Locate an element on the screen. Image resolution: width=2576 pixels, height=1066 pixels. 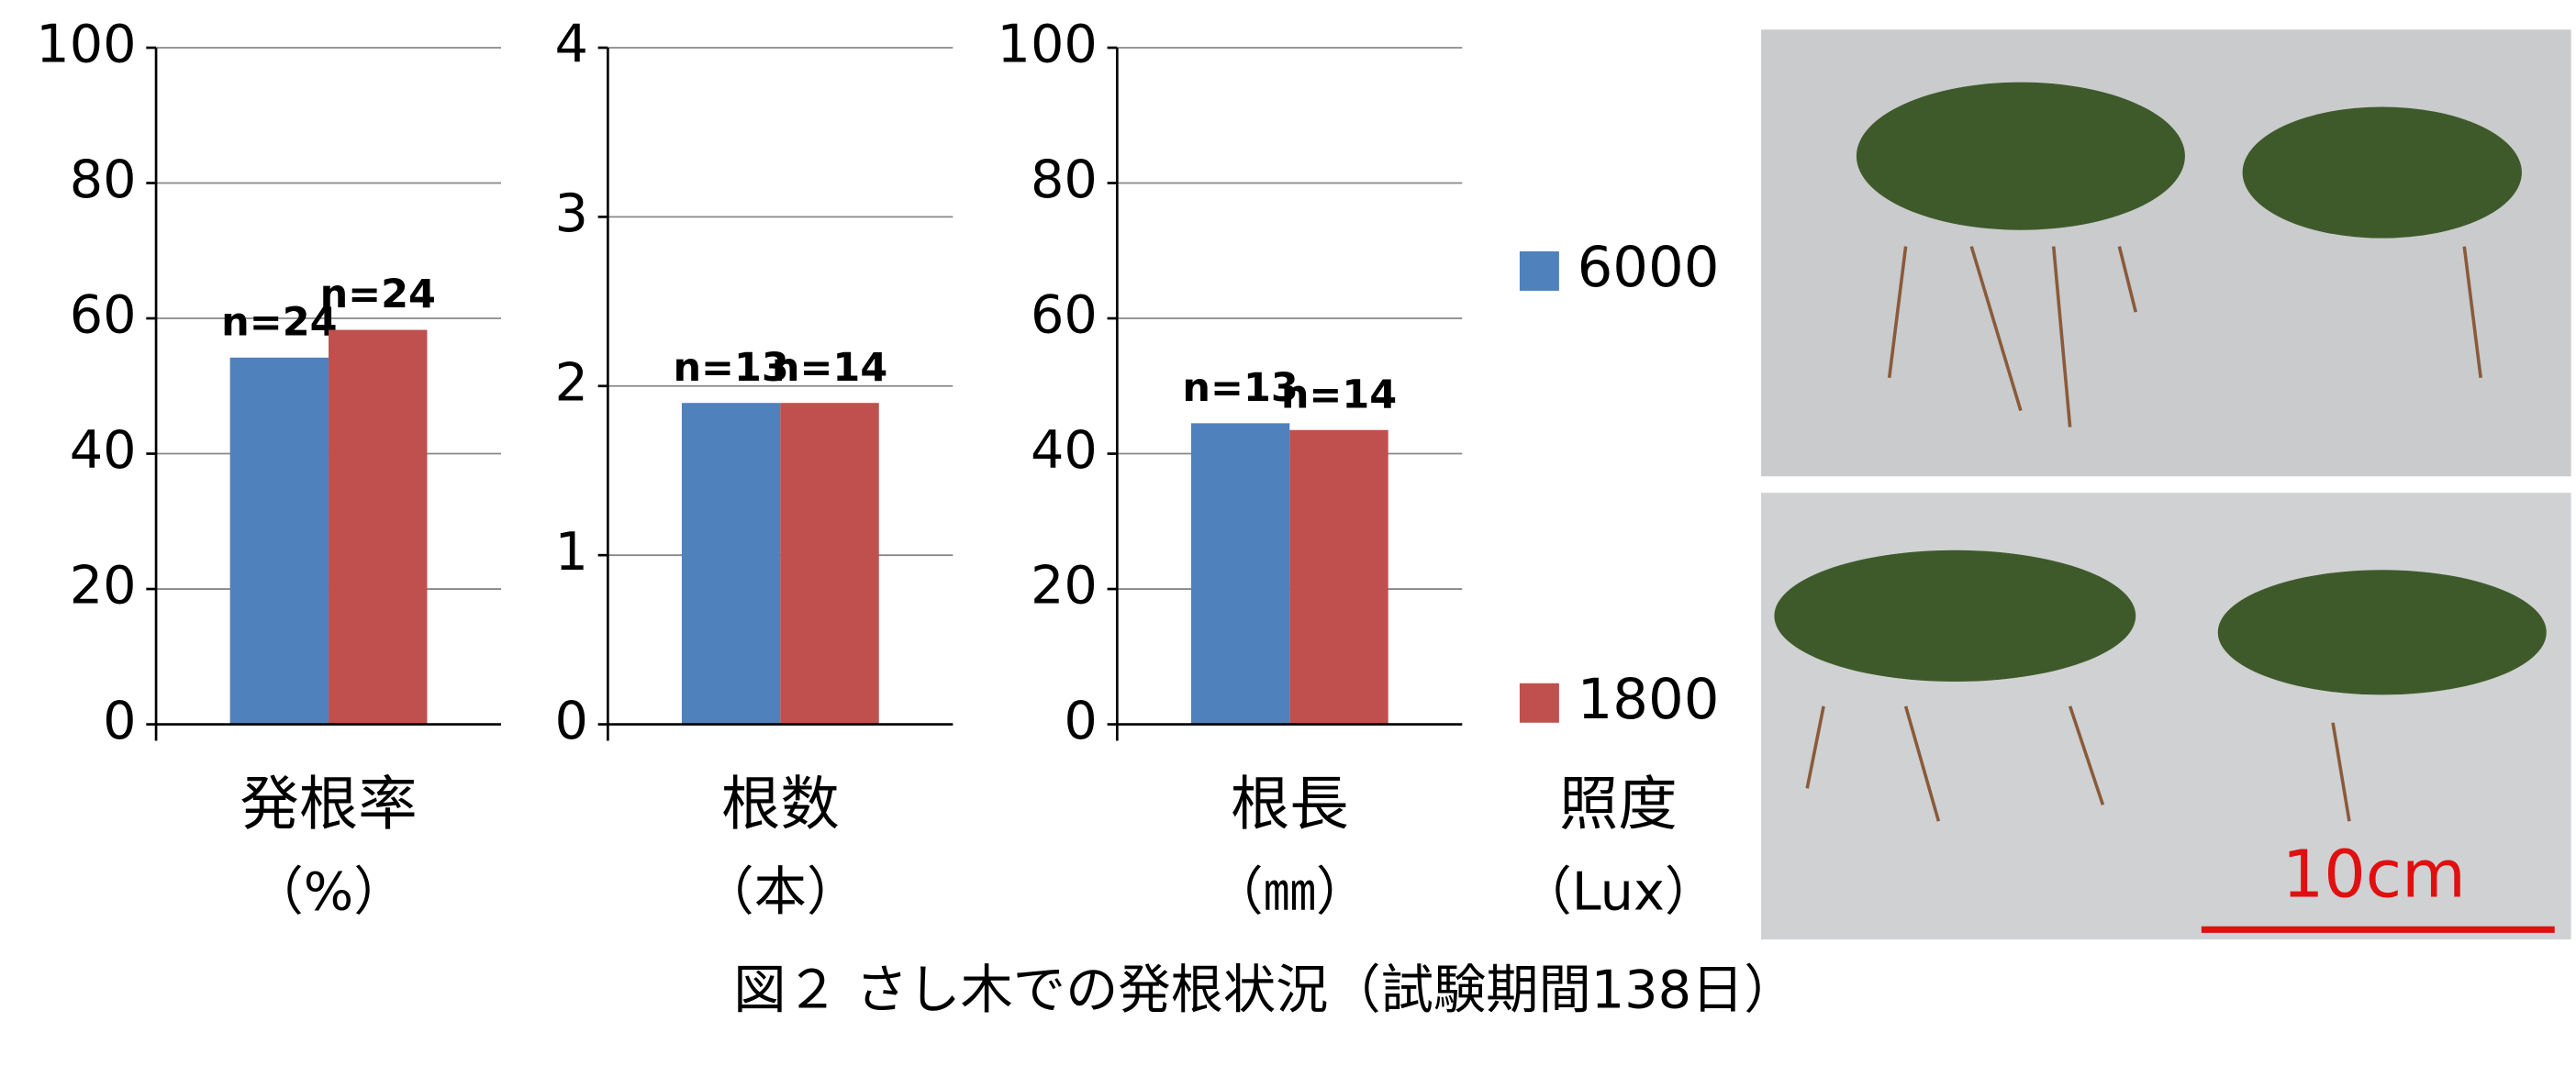
x-axis-unit: （㎜） is located at coordinates (1289, 892).